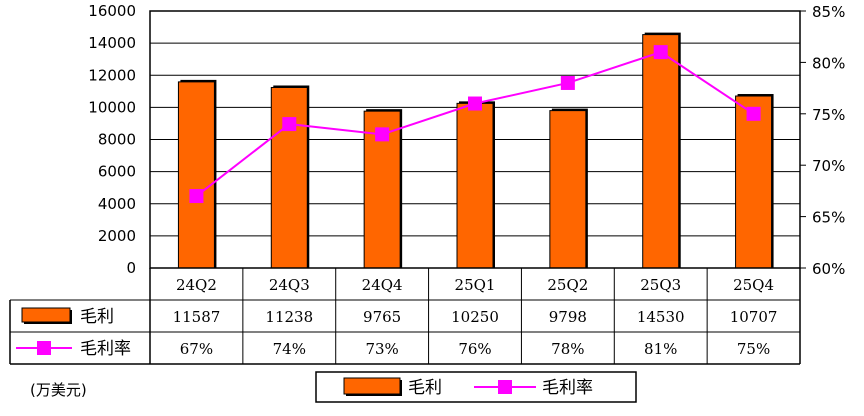  What do you see at coordinates (289, 317) in the screenshot?
I see `table-value-gross-profit: 11238` at bounding box center [289, 317].